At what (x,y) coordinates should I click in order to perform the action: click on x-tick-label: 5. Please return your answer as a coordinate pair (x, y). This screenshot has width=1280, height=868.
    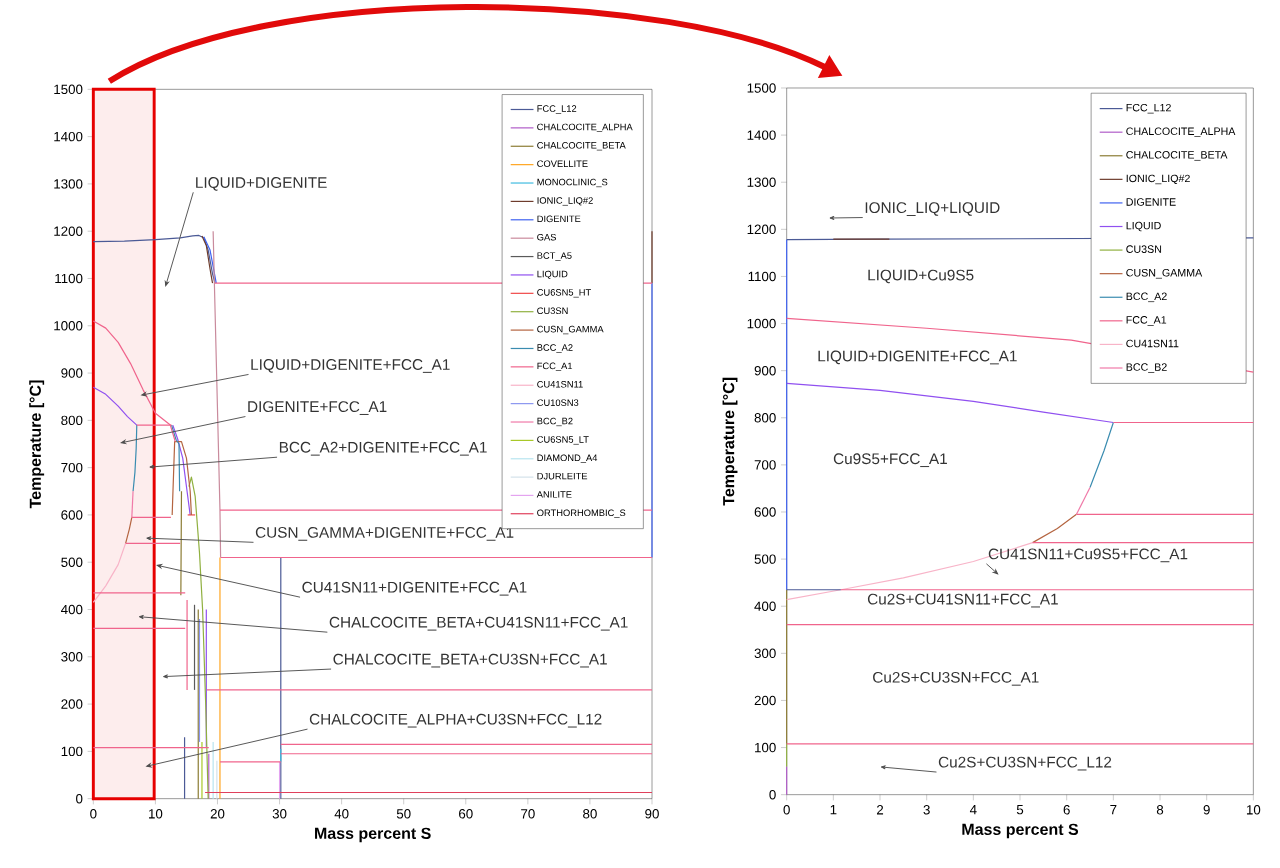
    Looking at the image, I should click on (1020, 810).